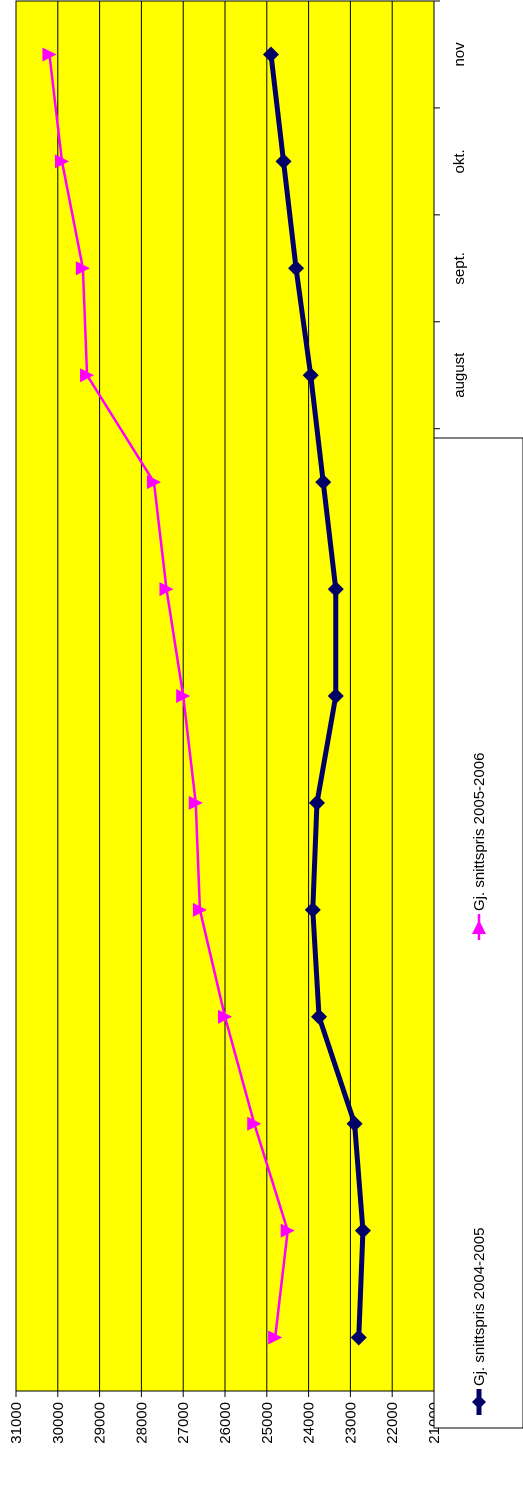 This screenshot has width=523, height=1495. I want to click on x-tick-label: nov, so click(459, 54).